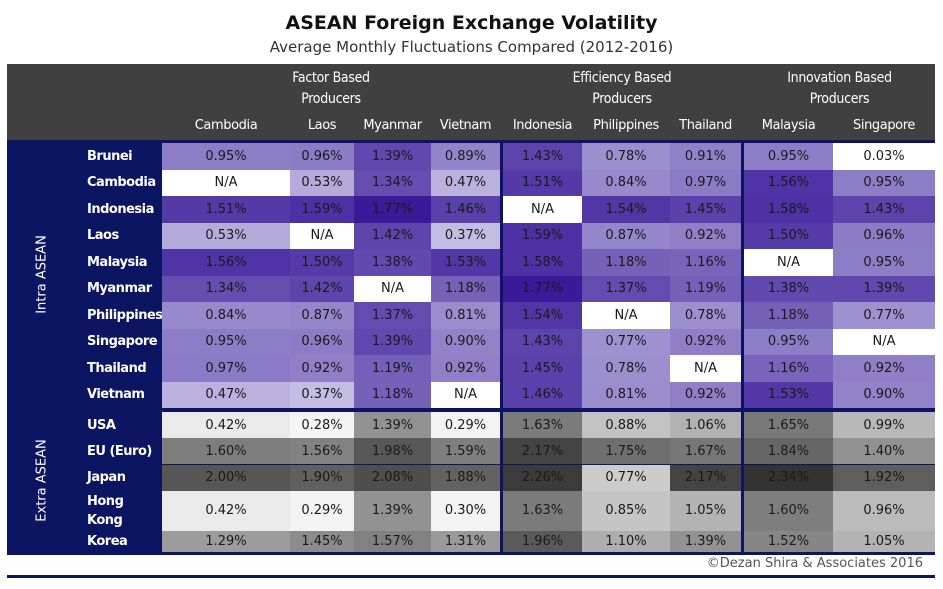 This screenshot has width=943, height=589. I want to click on heatmap-cell: 2.00%, so click(226, 477).